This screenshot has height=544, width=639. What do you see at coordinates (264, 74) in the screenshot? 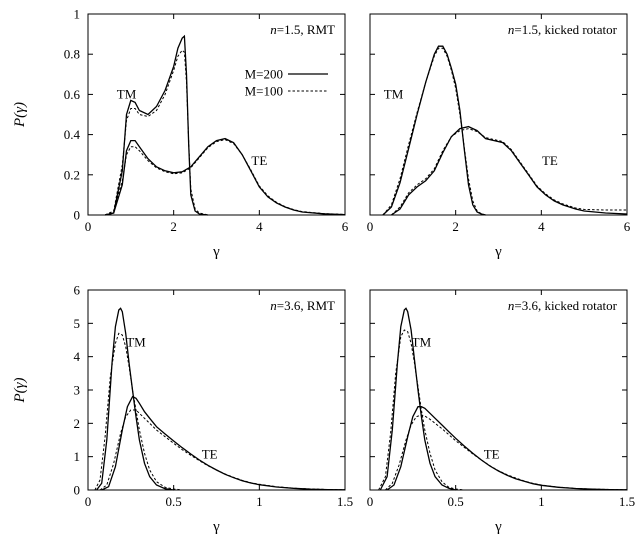
I see `legend-label: M=200` at bounding box center [264, 74].